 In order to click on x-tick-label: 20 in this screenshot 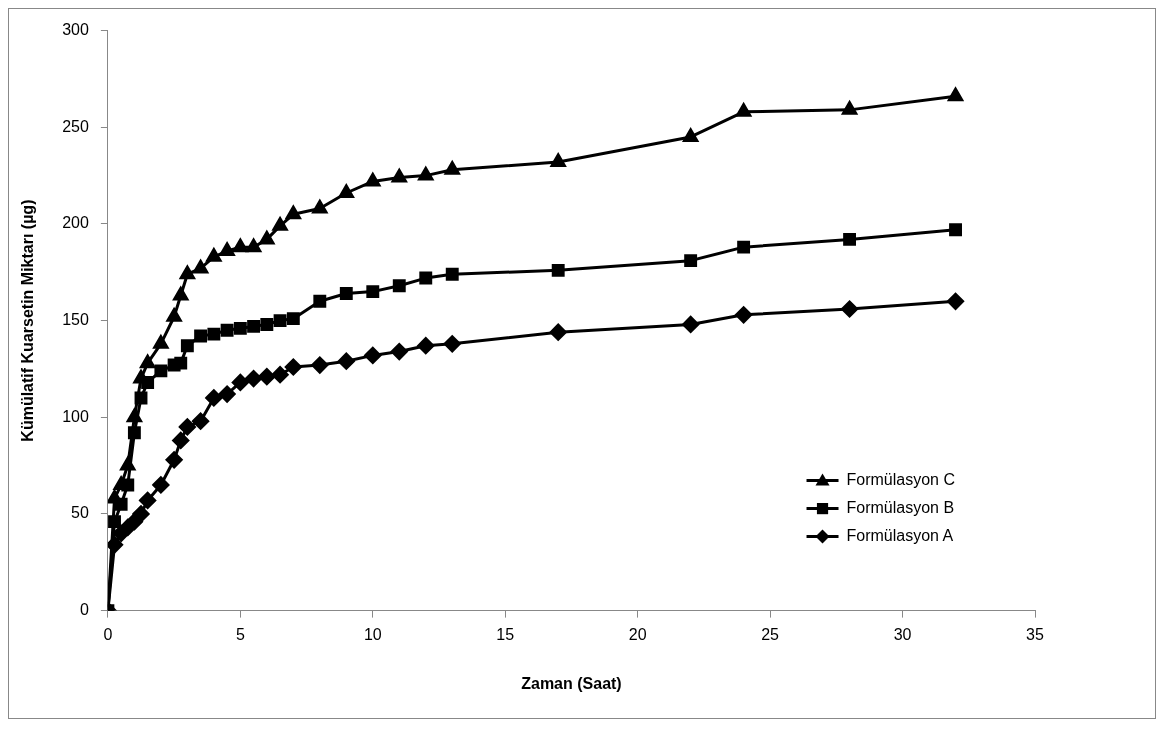, I will do `click(637, 634)`.